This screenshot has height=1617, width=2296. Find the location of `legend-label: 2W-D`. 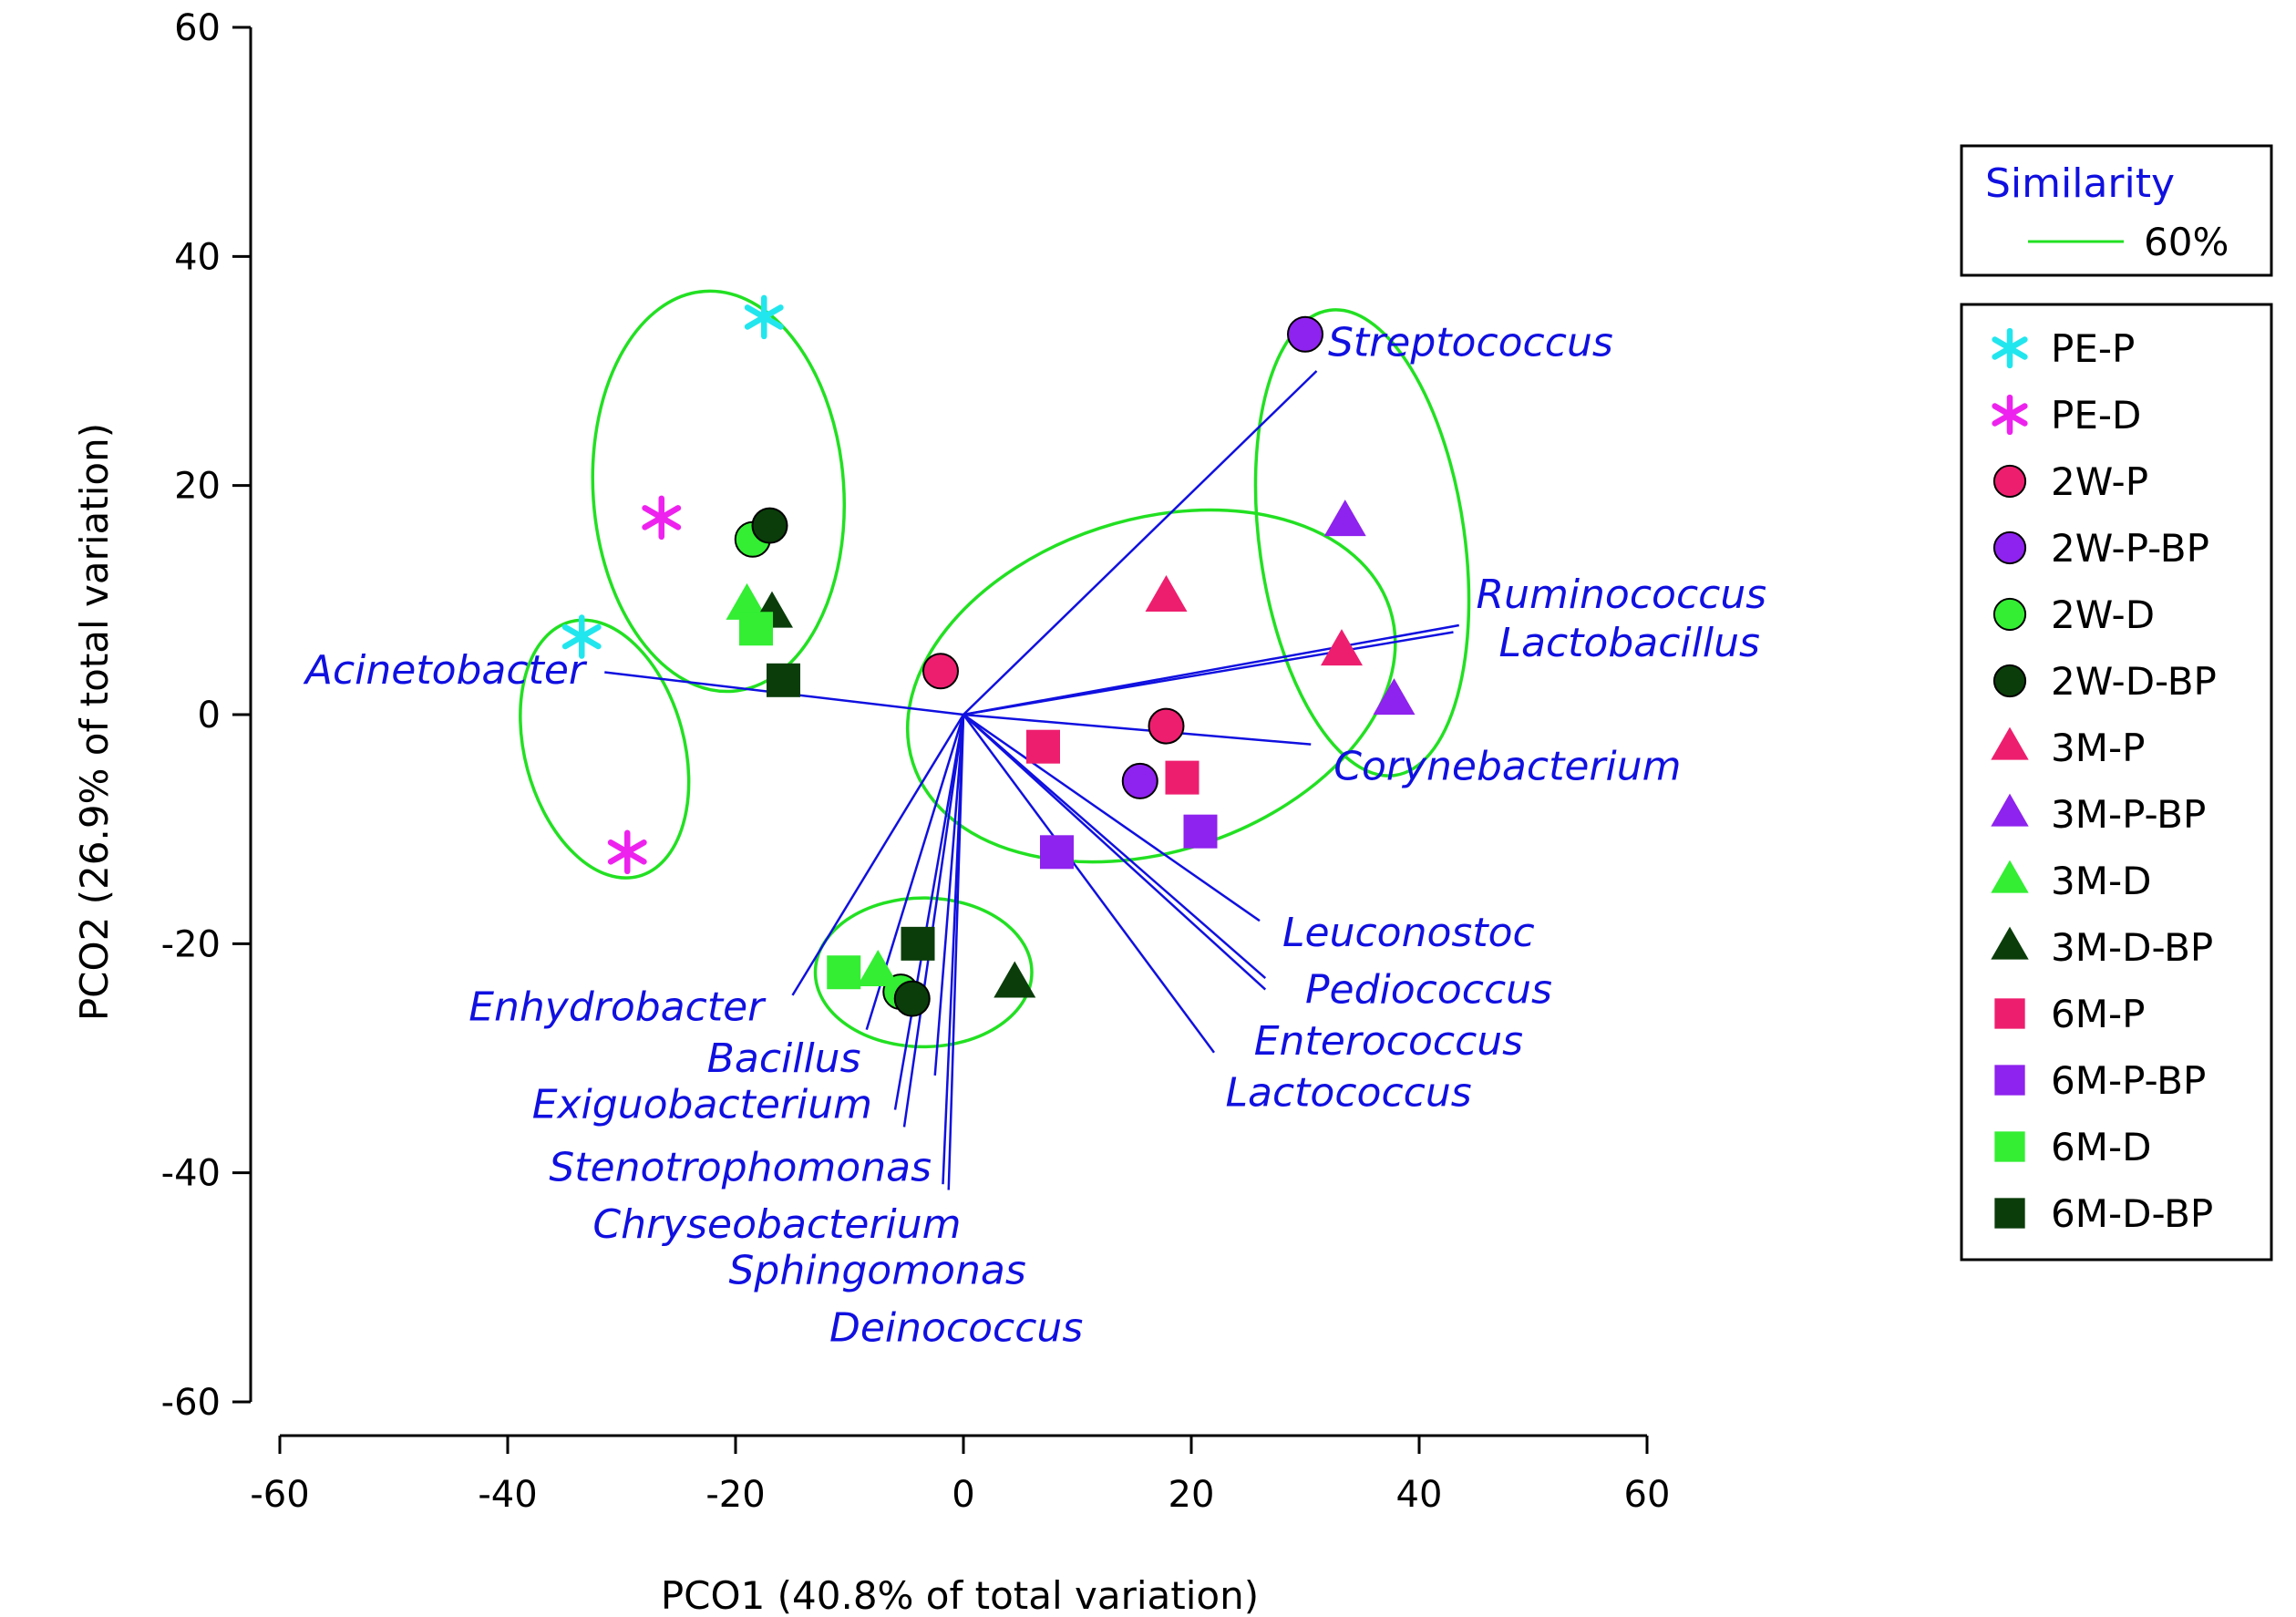

legend-label: 2W-D is located at coordinates (2103, 614).